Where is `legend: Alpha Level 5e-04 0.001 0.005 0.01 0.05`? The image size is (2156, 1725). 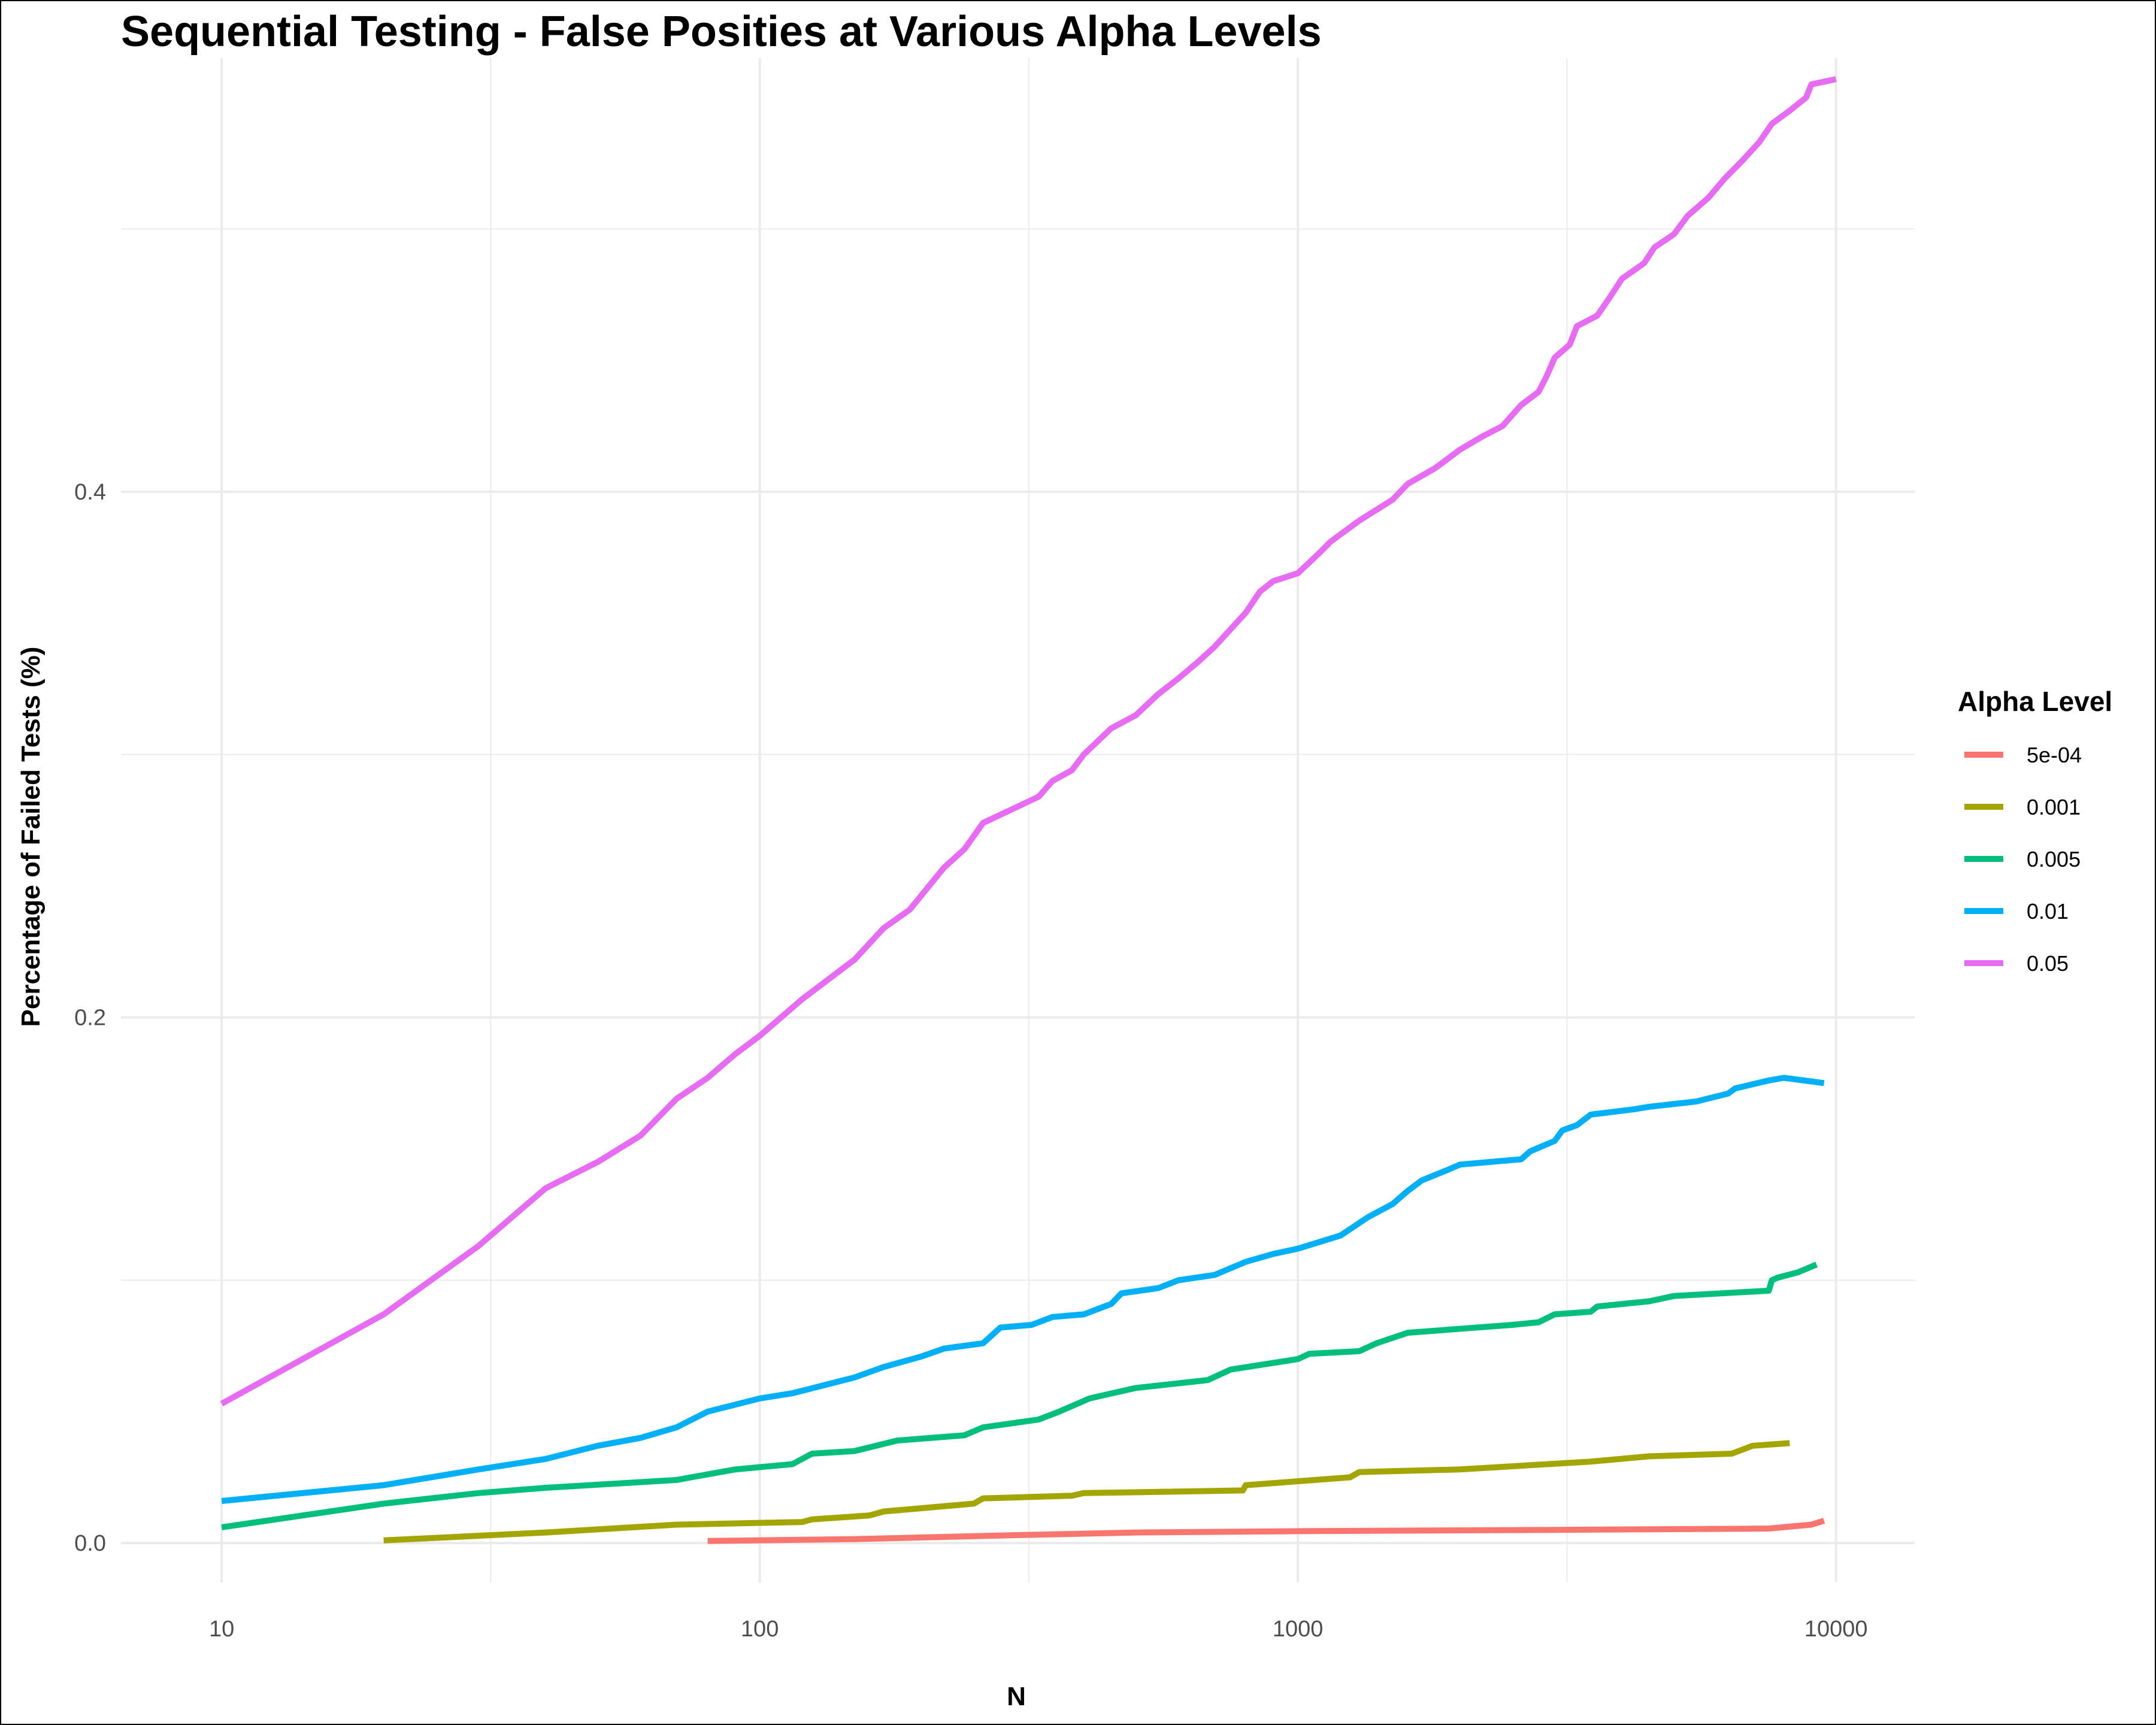 legend: Alpha Level 5e-04 0.001 0.005 0.01 0.05 is located at coordinates (2035, 831).